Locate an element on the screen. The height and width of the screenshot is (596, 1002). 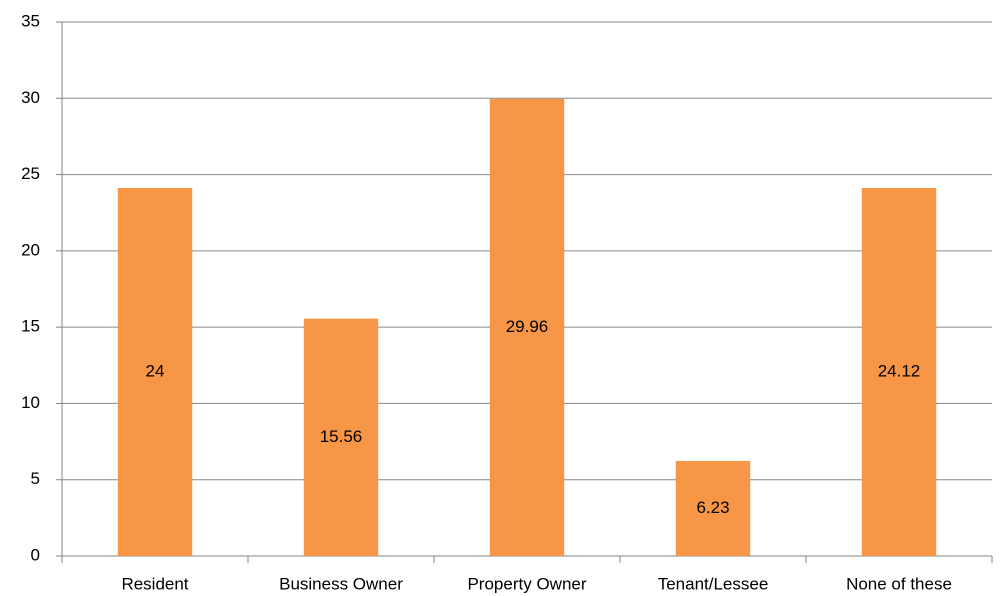
x-tick-label: Tenant/Lessee is located at coordinates (713, 583).